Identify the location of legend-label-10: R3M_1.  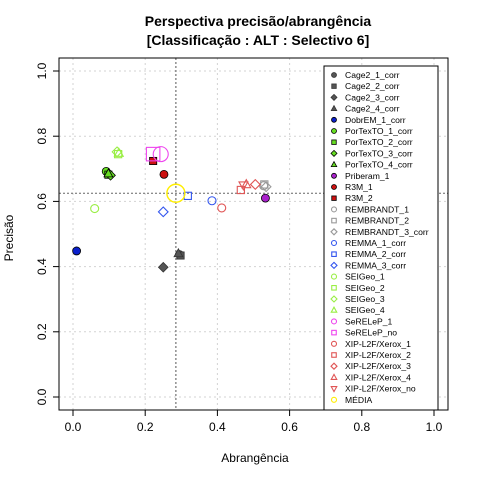
(359, 187).